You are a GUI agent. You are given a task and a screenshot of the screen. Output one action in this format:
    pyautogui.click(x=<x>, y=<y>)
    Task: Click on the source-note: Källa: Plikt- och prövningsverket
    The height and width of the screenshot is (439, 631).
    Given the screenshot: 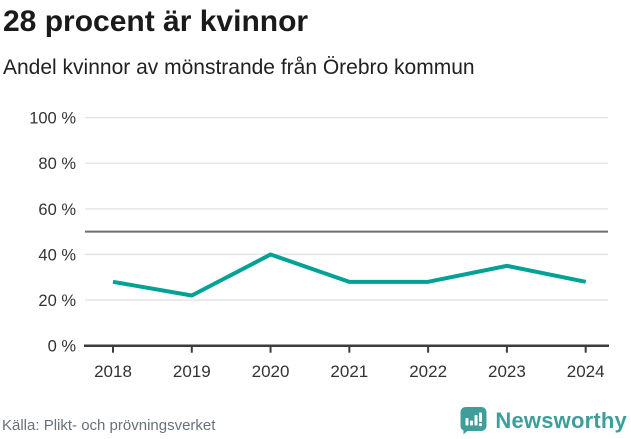 What is the action you would take?
    pyautogui.click(x=109, y=425)
    